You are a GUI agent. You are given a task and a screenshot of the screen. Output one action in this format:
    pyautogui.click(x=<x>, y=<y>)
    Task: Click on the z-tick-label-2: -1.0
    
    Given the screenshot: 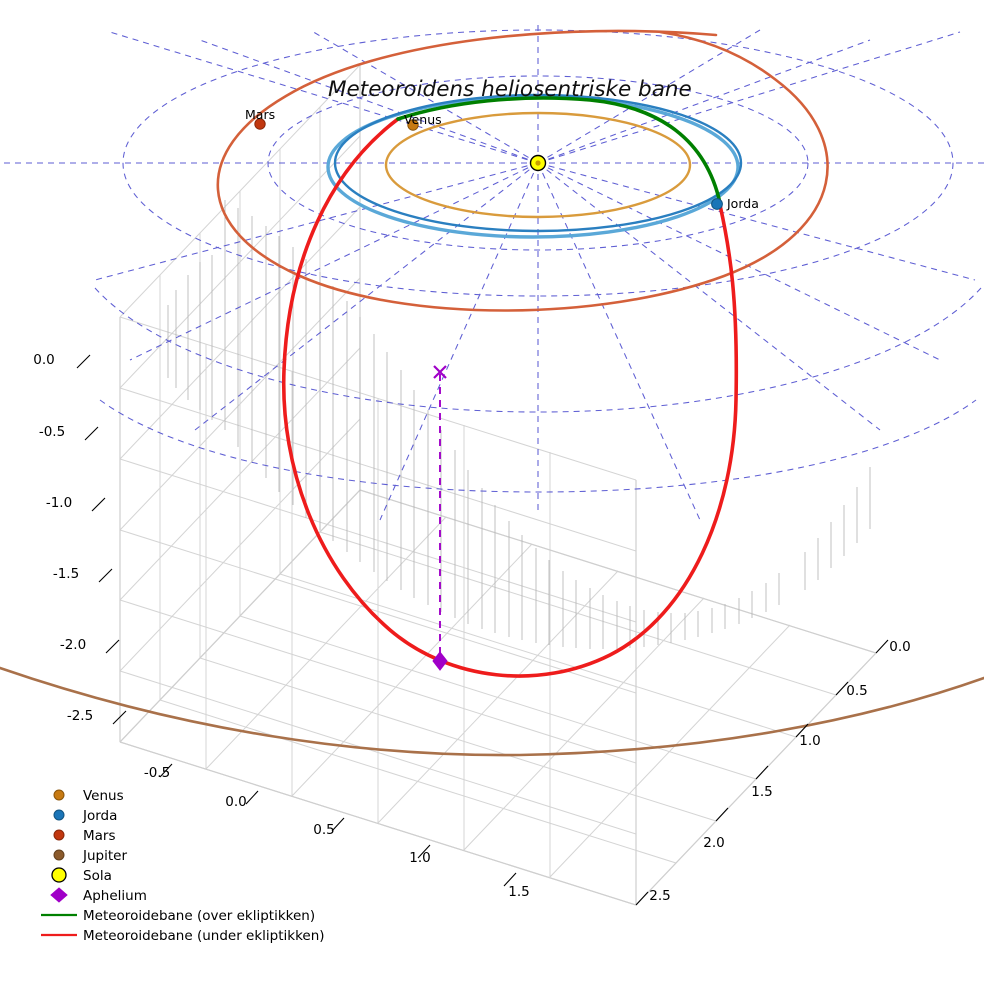 What is the action you would take?
    pyautogui.click(x=59, y=503)
    